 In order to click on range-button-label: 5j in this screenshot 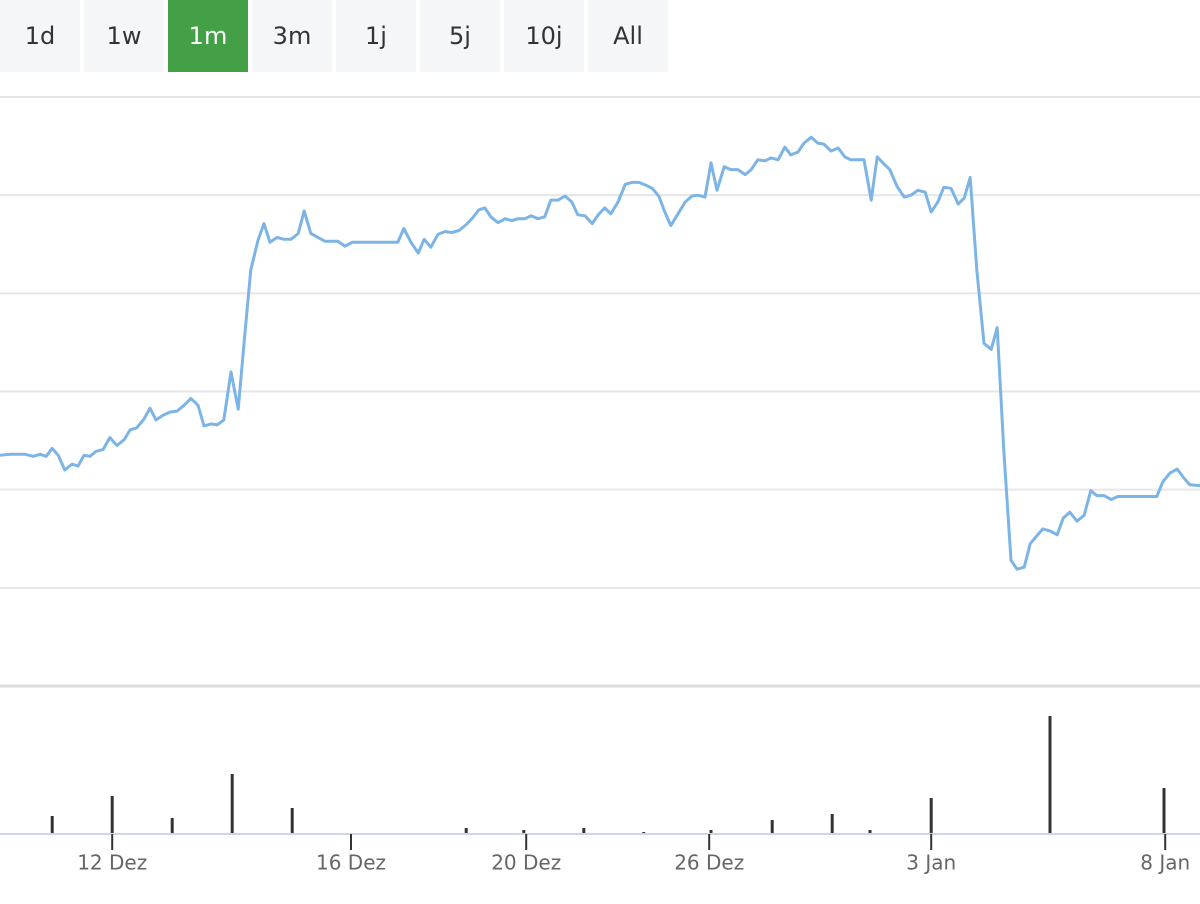, I will do `click(460, 36)`.